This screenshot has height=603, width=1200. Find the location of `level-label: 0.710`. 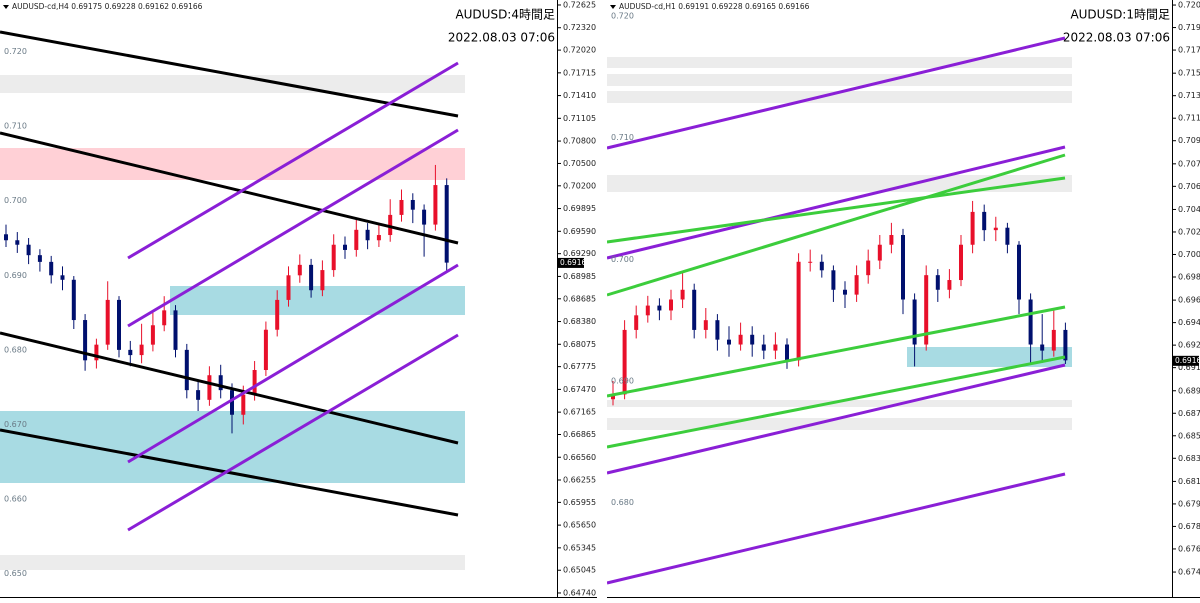

level-label: 0.710 is located at coordinates (622, 137).